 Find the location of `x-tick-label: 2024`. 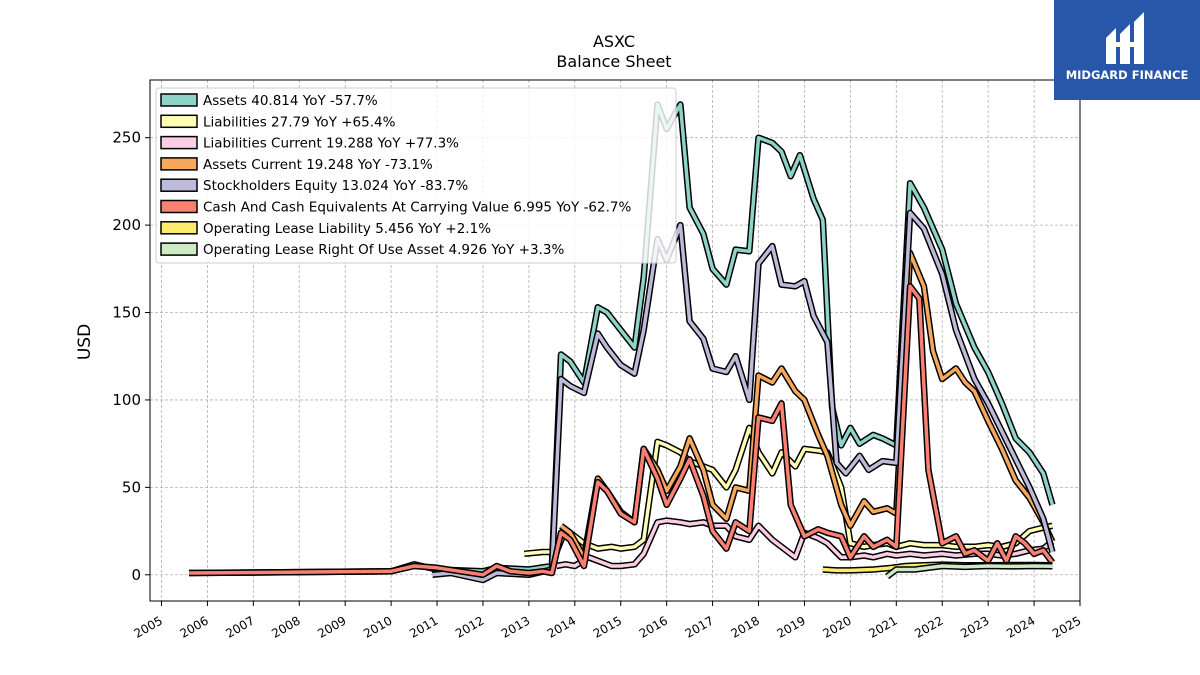

x-tick-label: 2024 is located at coordinates (1020, 626).